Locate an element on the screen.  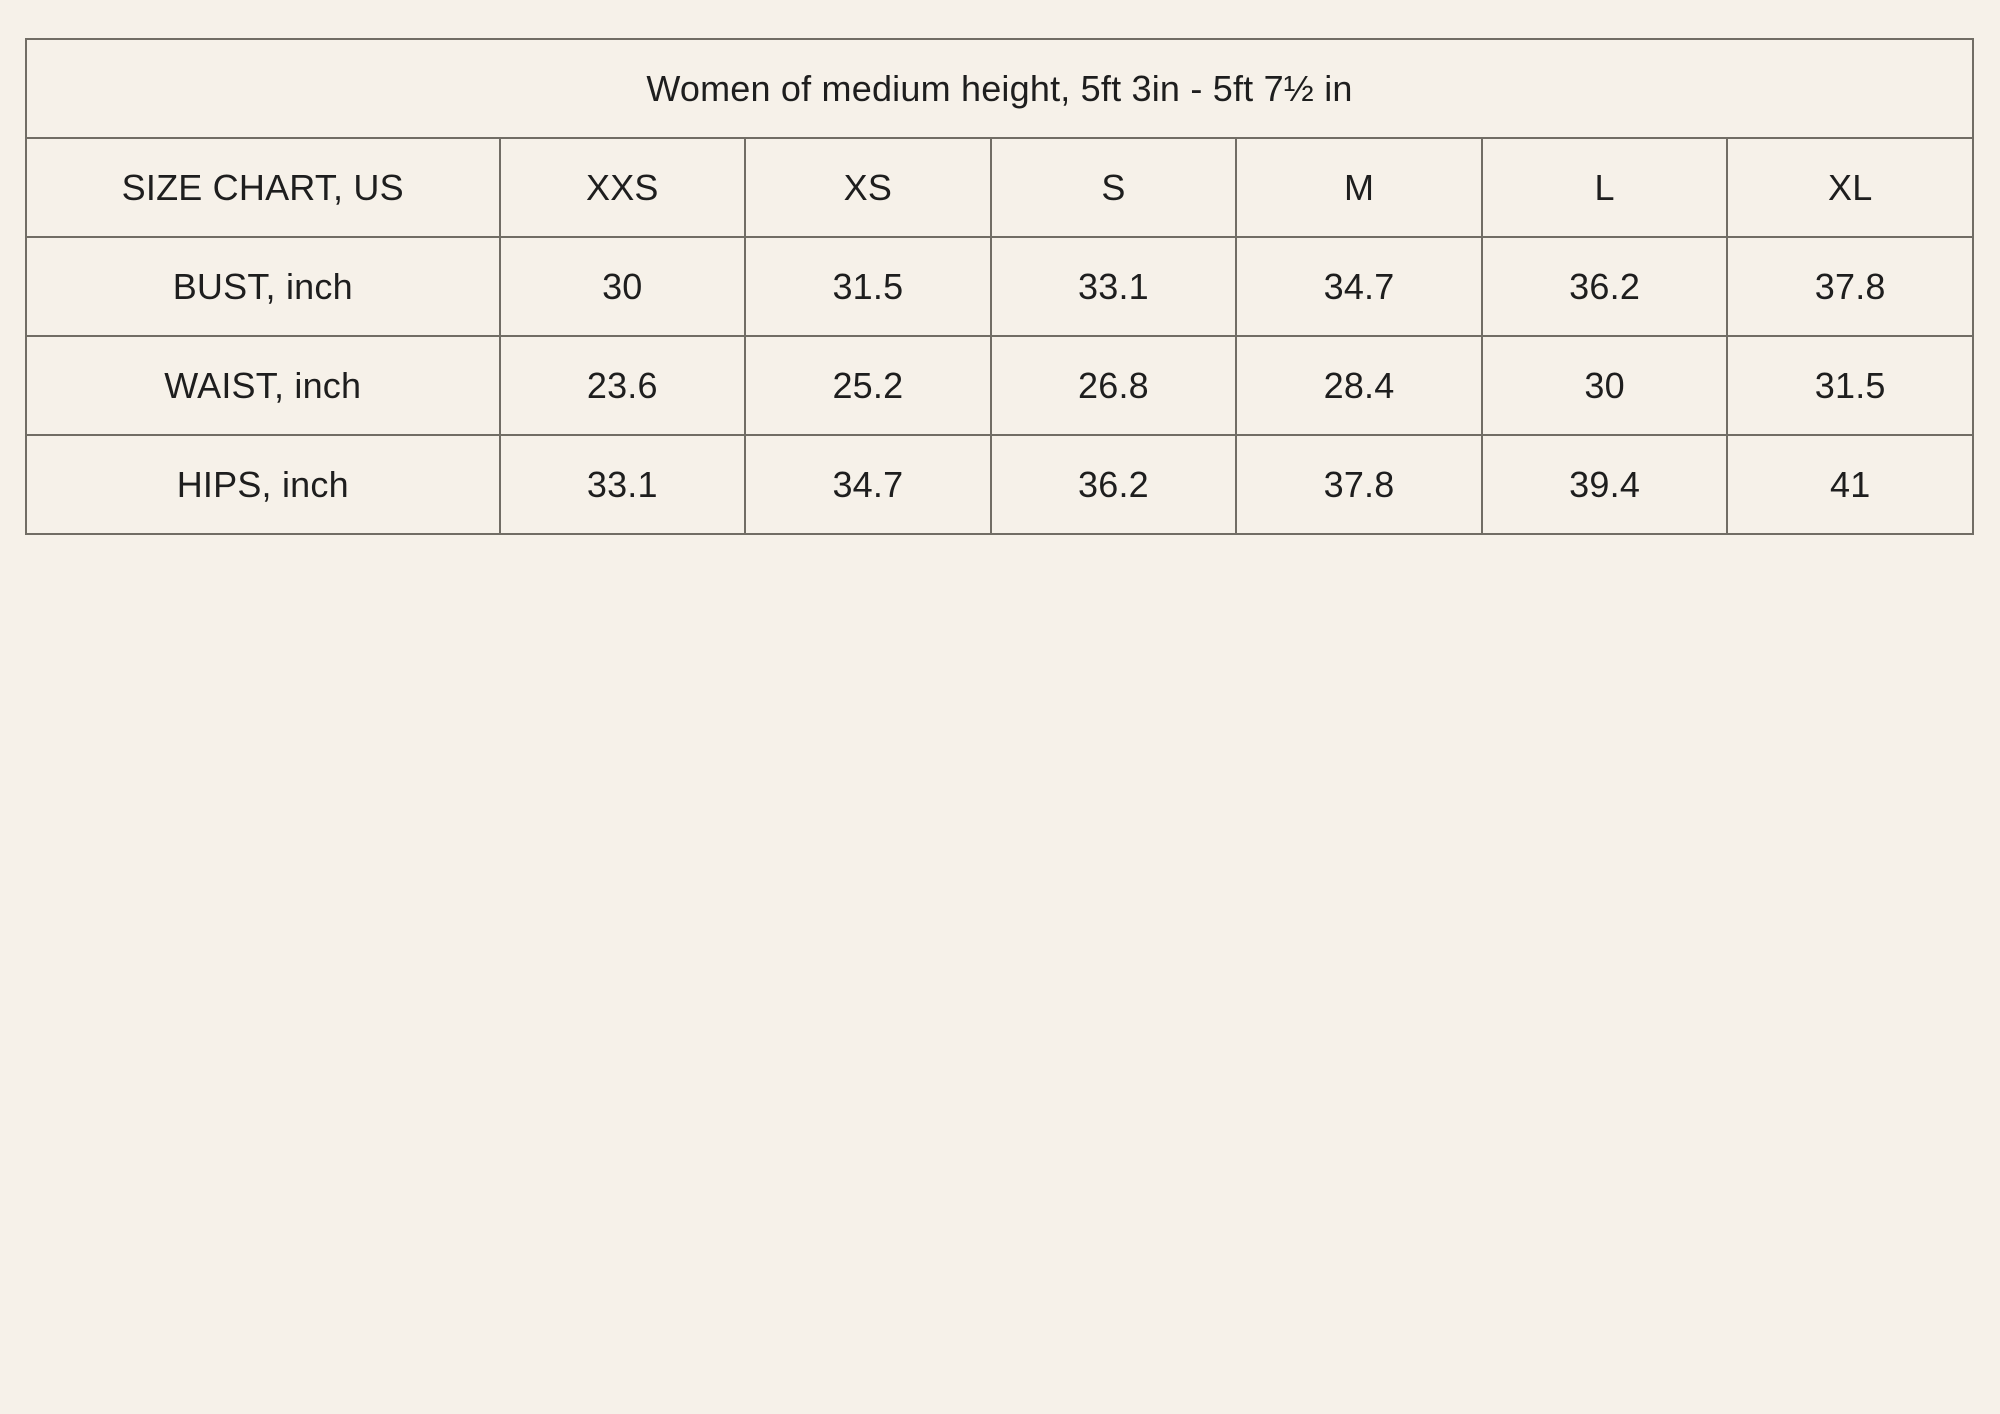
header-cell-xxs: XXS is located at coordinates (622, 187).